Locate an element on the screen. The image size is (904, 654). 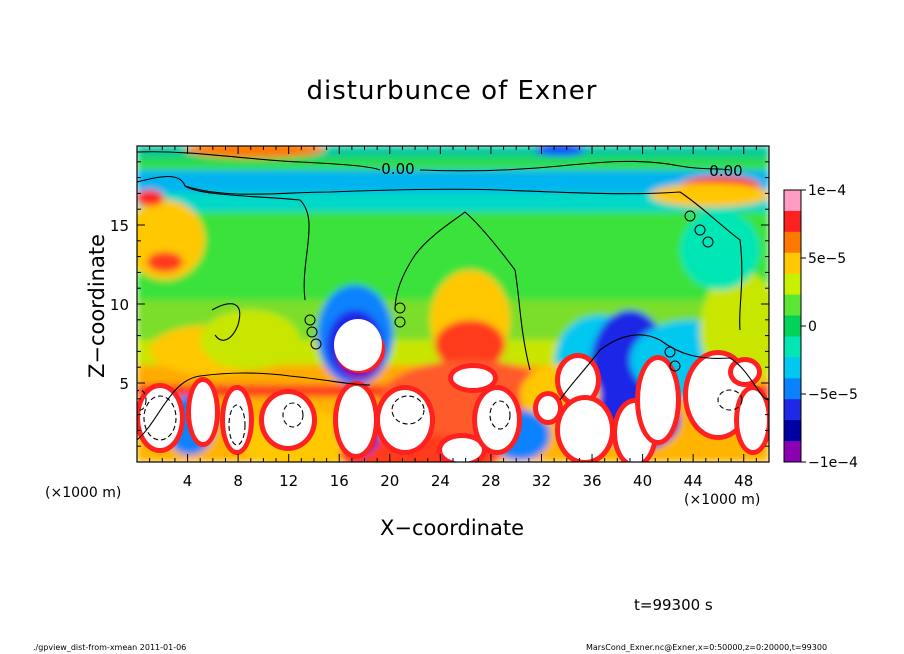
x-unit-label: (×1000 m) is located at coordinates (722, 500).